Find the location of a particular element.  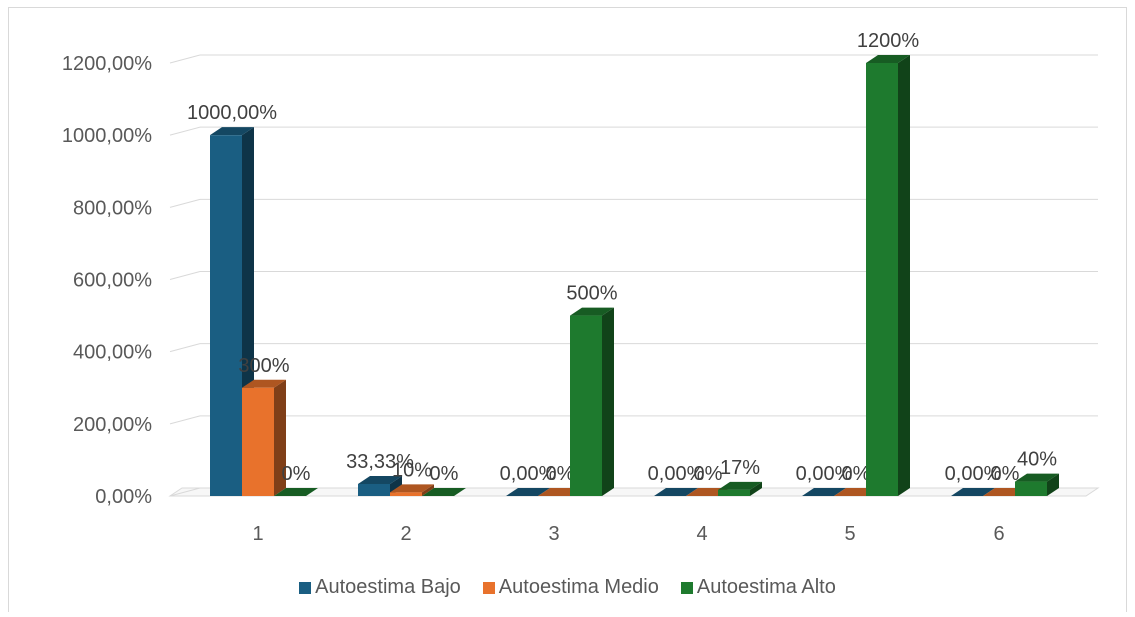

data-label-autoestima-bajo-5: 0,00% is located at coordinates (824, 474).